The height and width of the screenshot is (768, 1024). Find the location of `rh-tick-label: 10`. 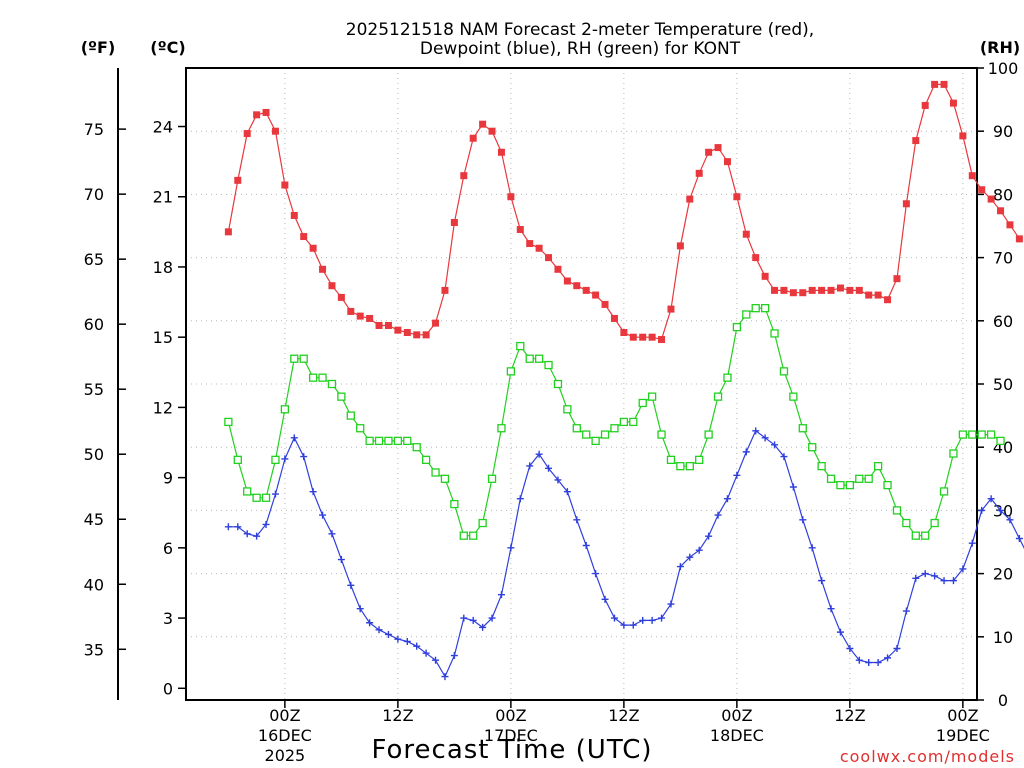

rh-tick-label: 10 is located at coordinates (1003, 637).